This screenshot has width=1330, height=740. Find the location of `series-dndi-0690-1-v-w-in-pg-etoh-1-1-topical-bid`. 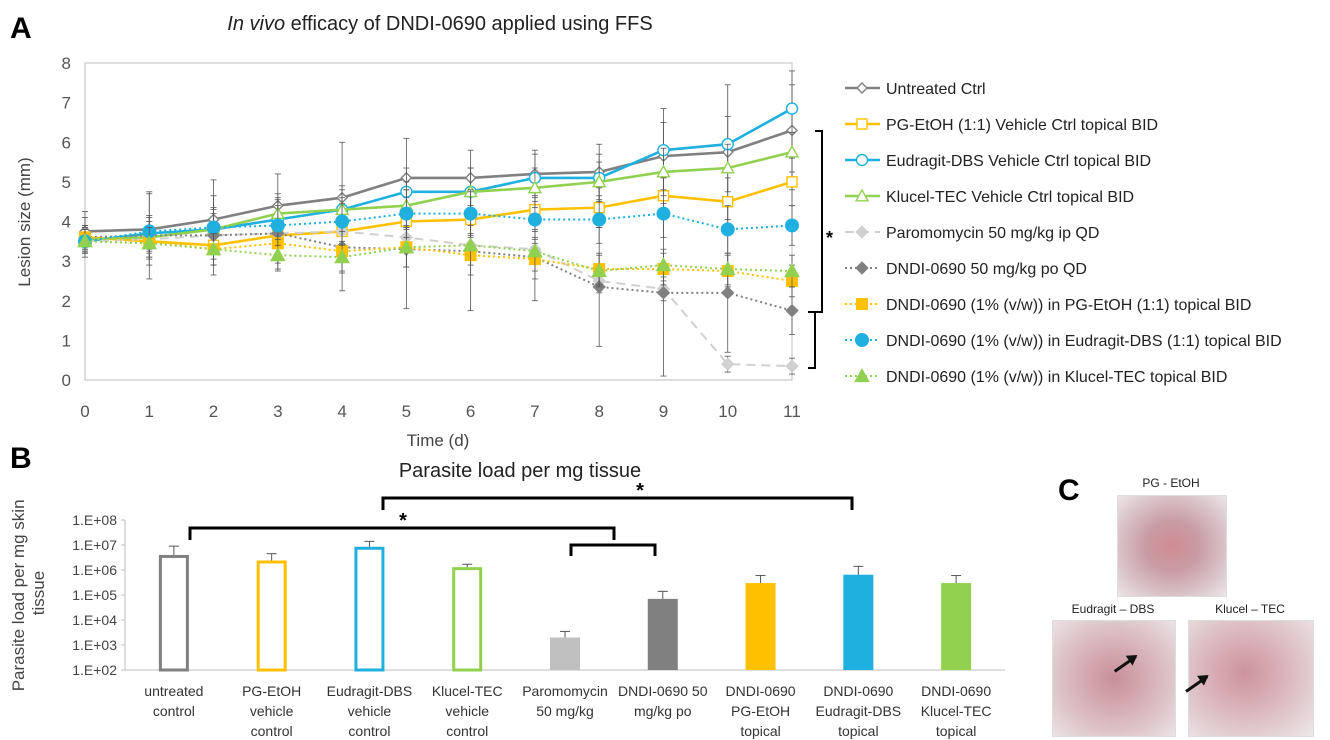

series-dndi-0690-1-v-w-in-pg-etoh-1-1-topical-bid is located at coordinates (438, 260).